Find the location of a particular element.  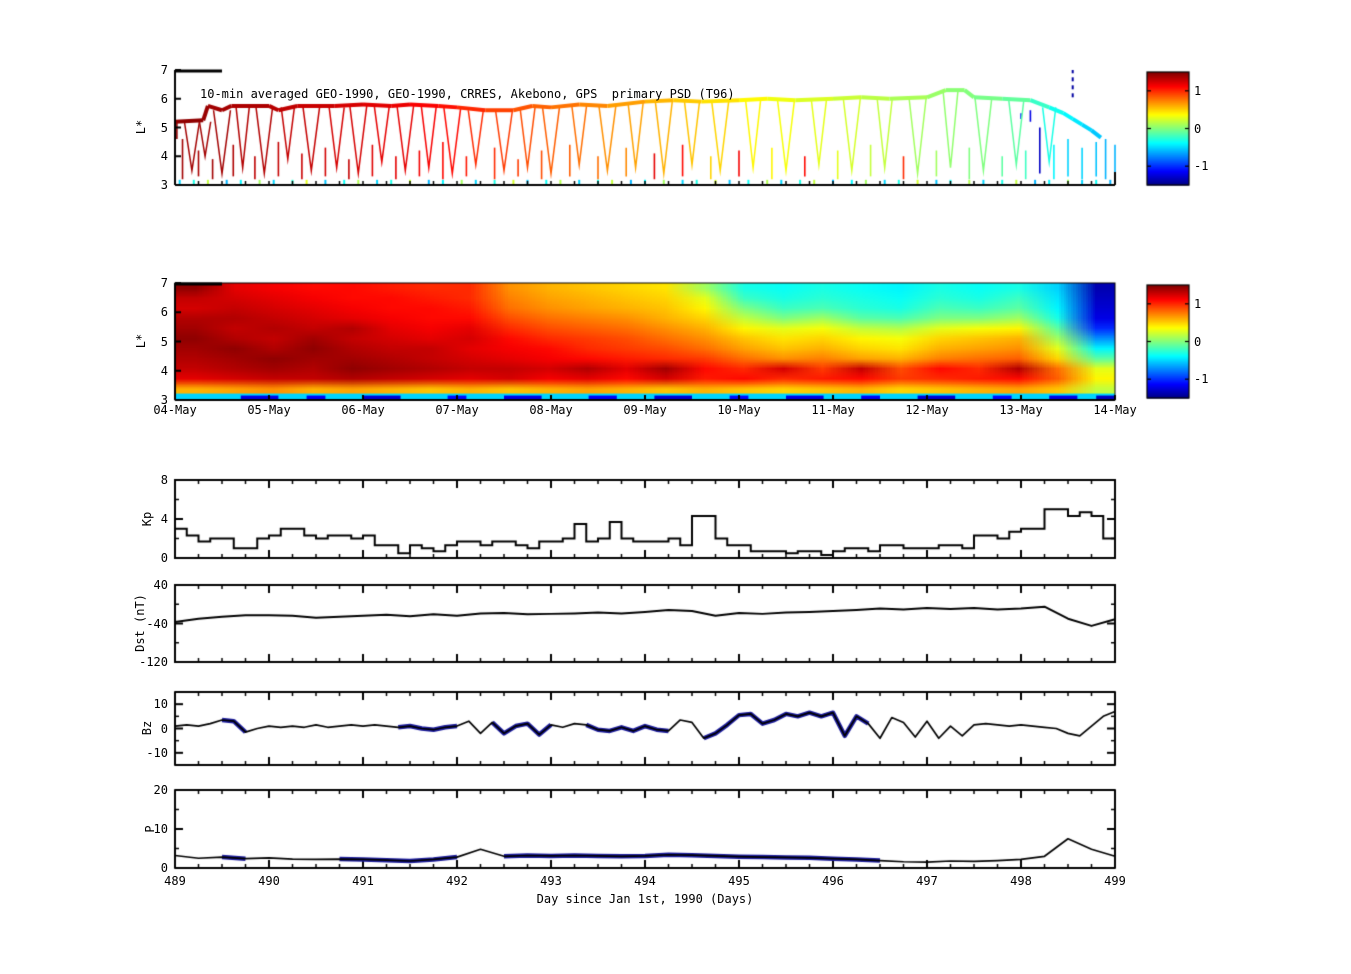

p2-ytick-label: 7 is located at coordinates (164, 283).